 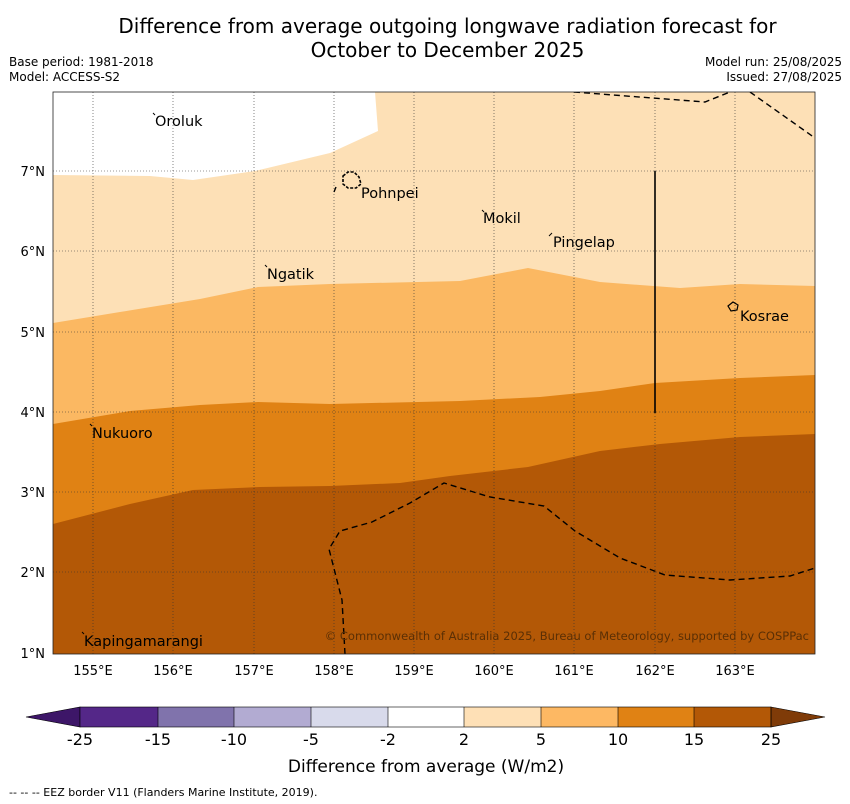 I want to click on y-tick: 7°N, so click(x=33, y=172).